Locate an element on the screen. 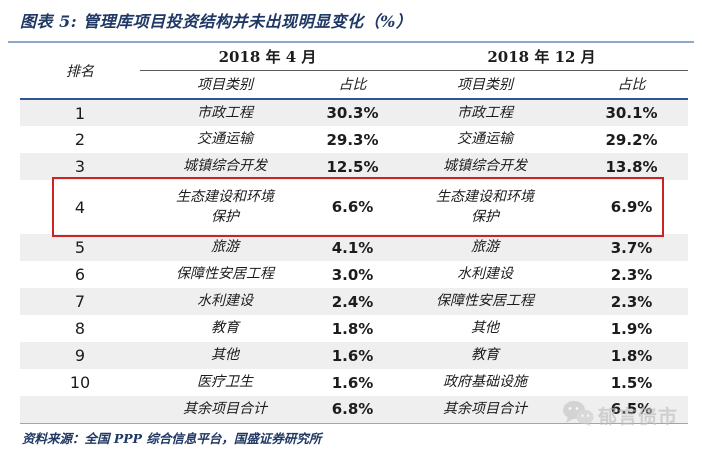 This screenshot has width=702, height=471. table-row: 5 旅游 4.1% 旅游 3.7% is located at coordinates (354, 247).